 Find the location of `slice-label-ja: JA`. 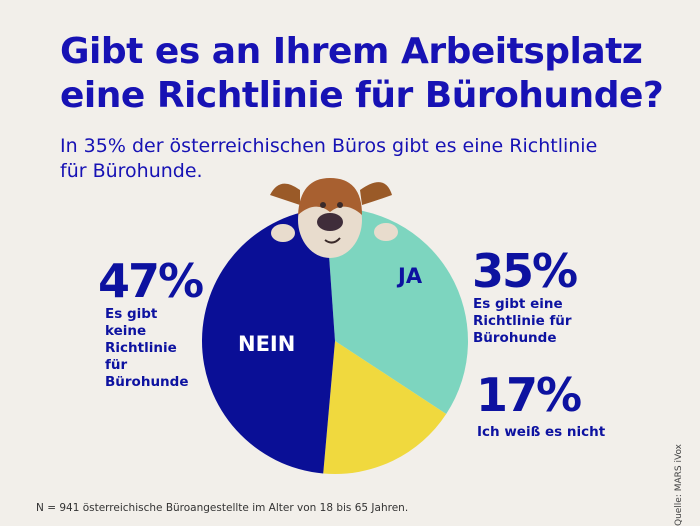

slice-label-ja: JA is located at coordinates (410, 276).